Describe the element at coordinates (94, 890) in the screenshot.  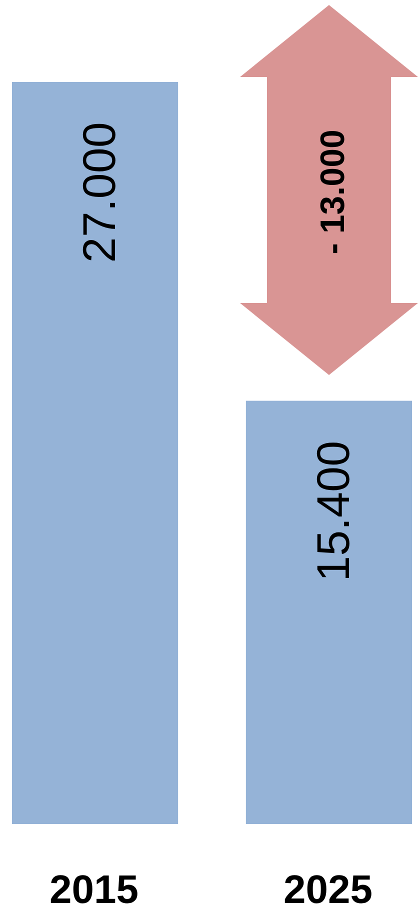
I see `x-tick-label: 2015` at that location.